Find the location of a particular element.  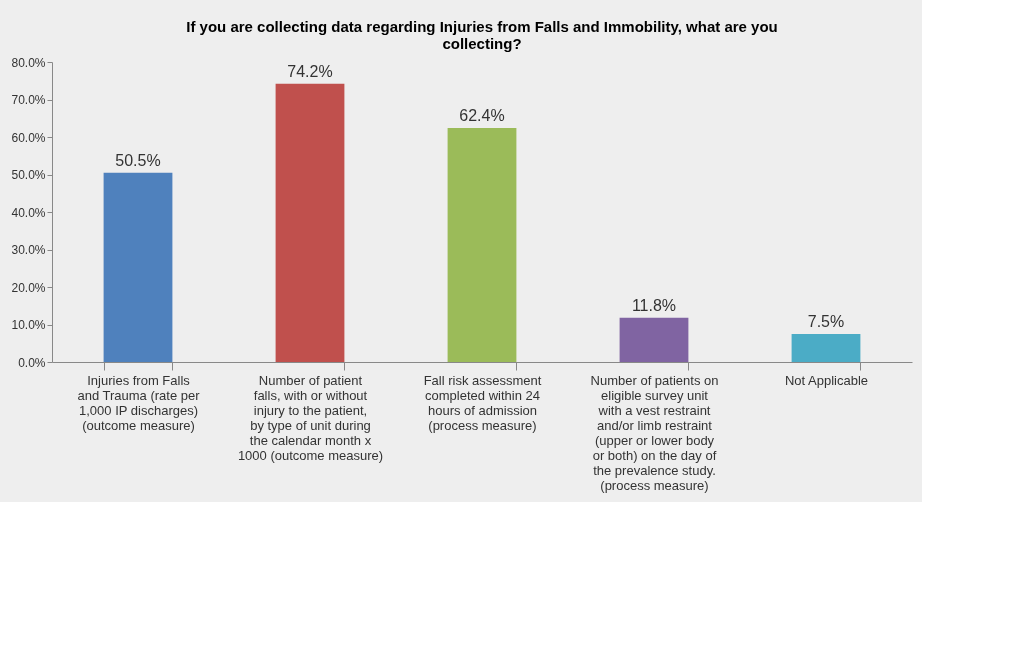

x-tick-label: Injuries from Falls and Trauma (rate per 1,000 IP discharges) (outcome measure) is located at coordinates (139, 402).